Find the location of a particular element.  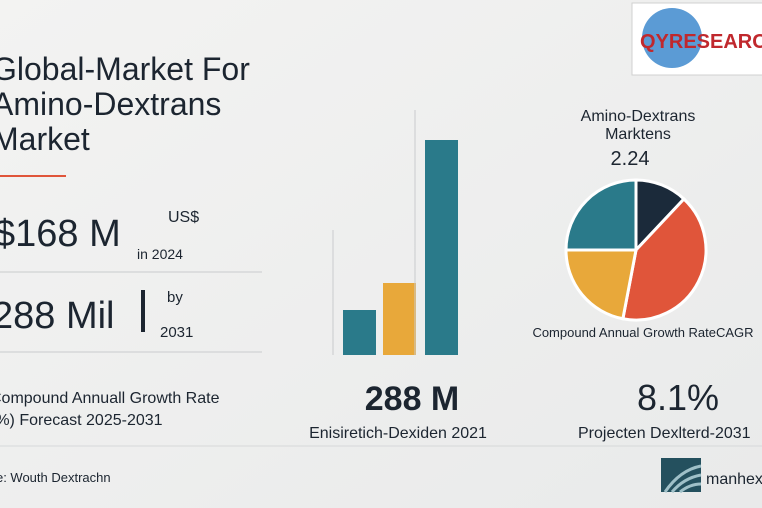

highlight-label: Projecten Dexlterd-2031 is located at coordinates (664, 433).